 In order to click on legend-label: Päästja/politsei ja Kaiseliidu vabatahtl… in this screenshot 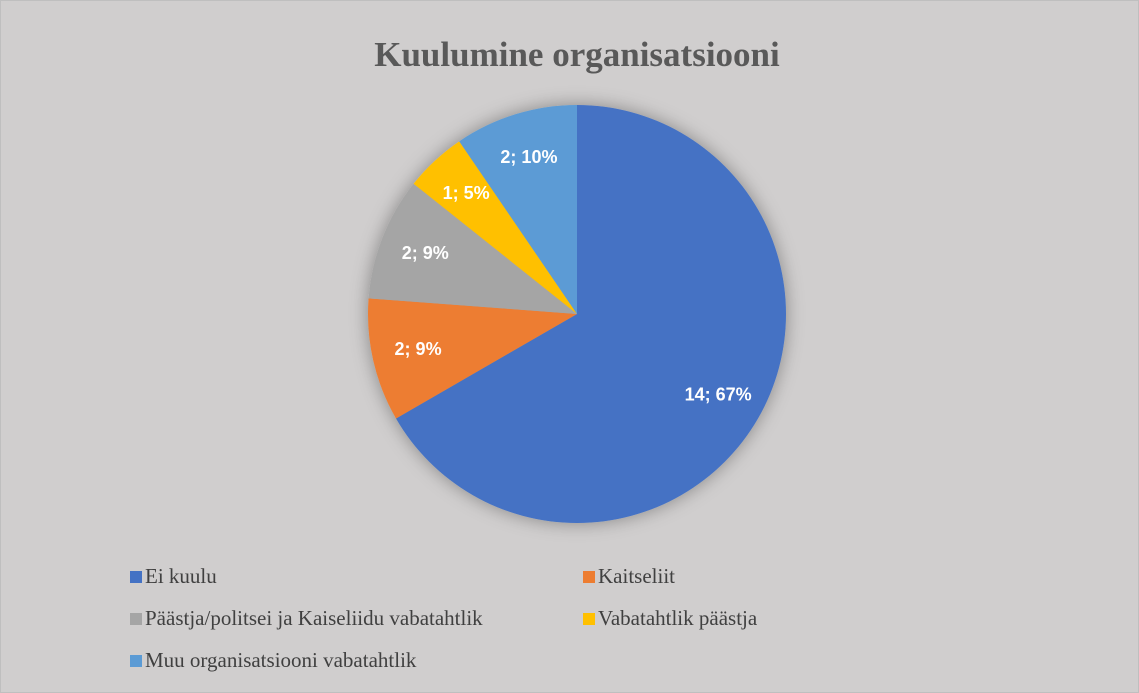, I will do `click(314, 618)`.